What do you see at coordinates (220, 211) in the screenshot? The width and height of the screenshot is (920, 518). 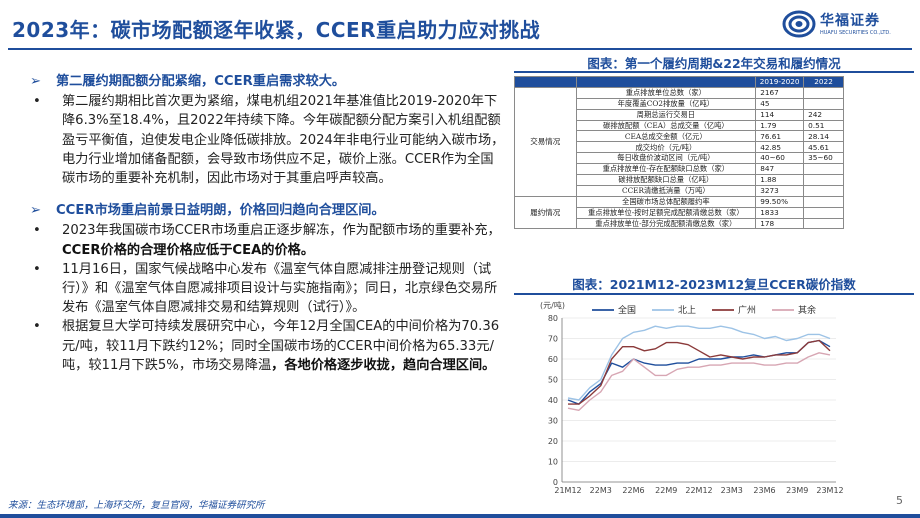 I see `section-heading-text: CCER市场重启前景日益明朗，价格回归趋向合理区间。` at bounding box center [220, 211].